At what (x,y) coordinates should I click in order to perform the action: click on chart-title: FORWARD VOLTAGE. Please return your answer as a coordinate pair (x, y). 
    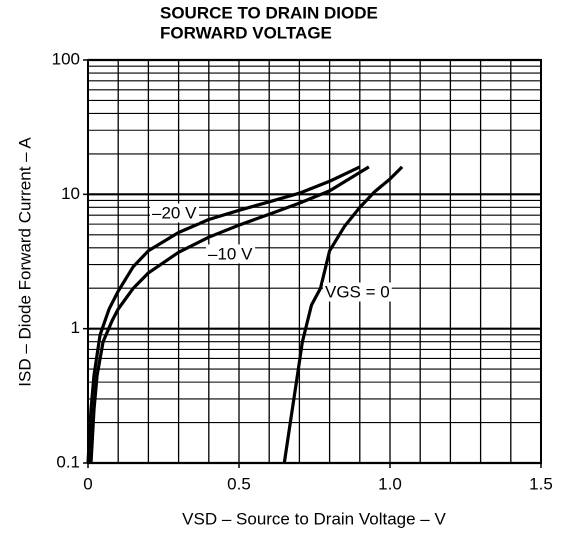
    Looking at the image, I should click on (246, 32).